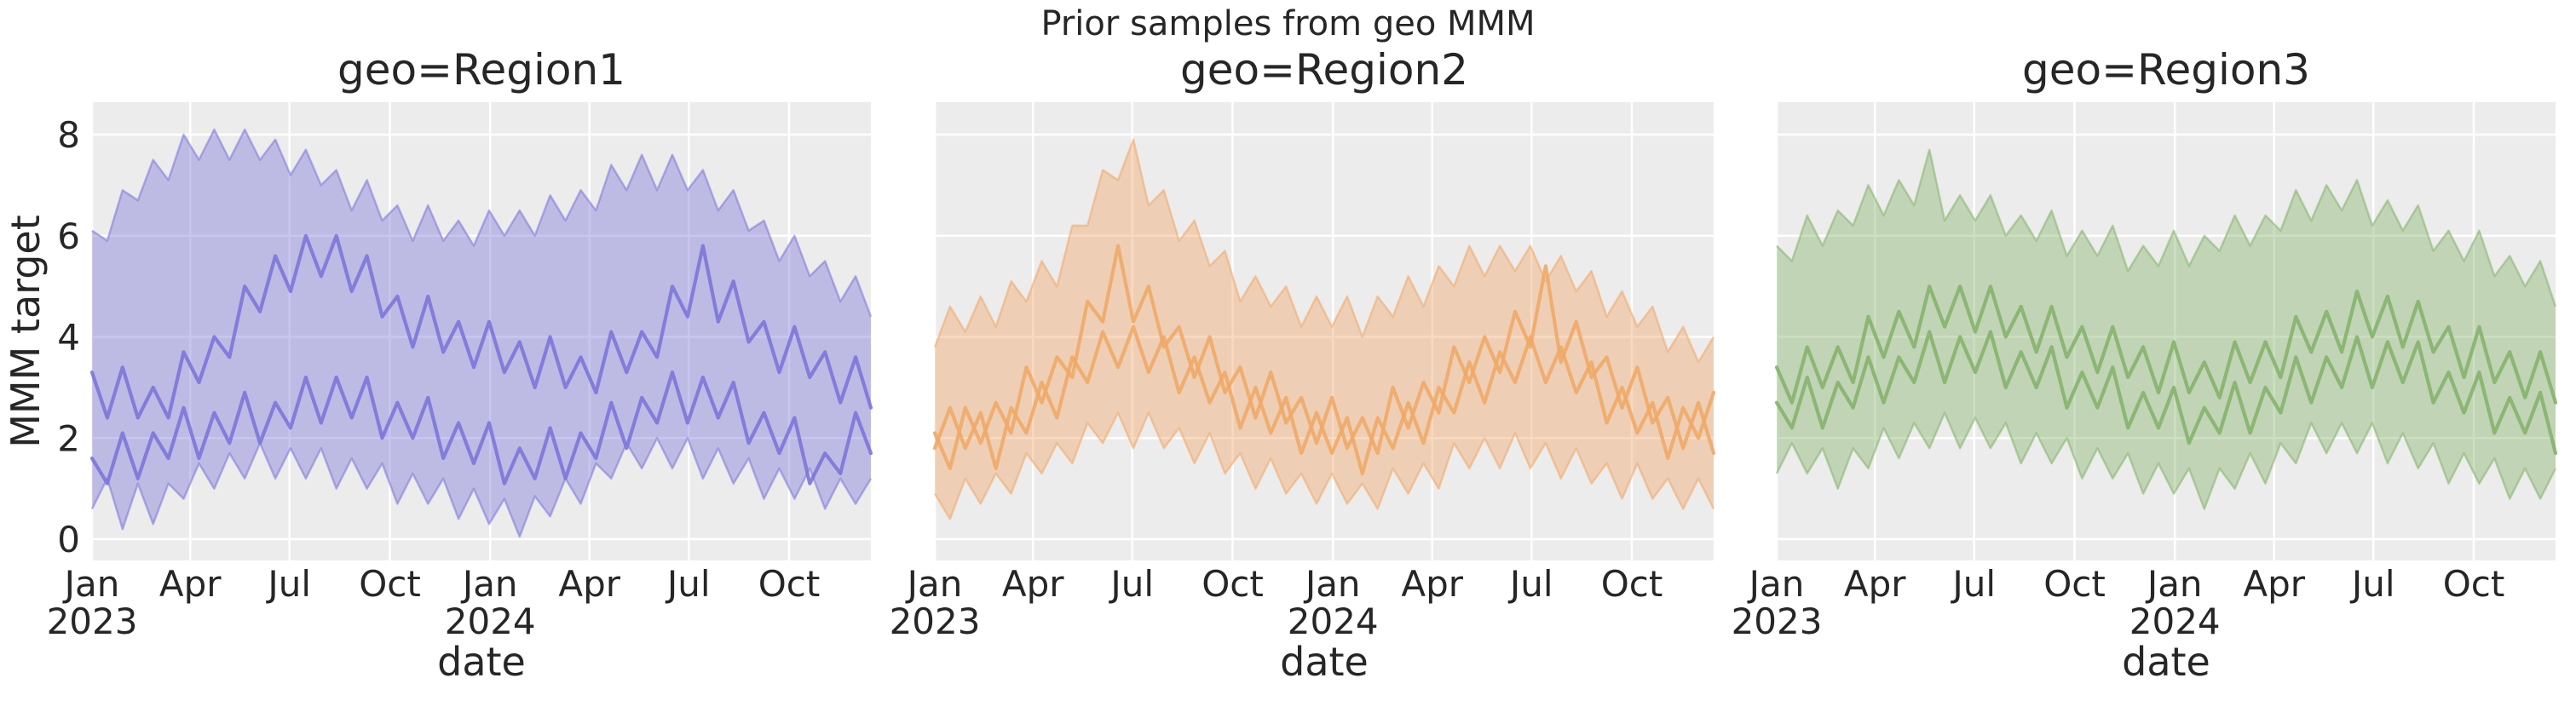 Image resolution: width=2576 pixels, height=701 pixels. What do you see at coordinates (68, 338) in the screenshot?
I see `y-tick-label: 4` at bounding box center [68, 338].